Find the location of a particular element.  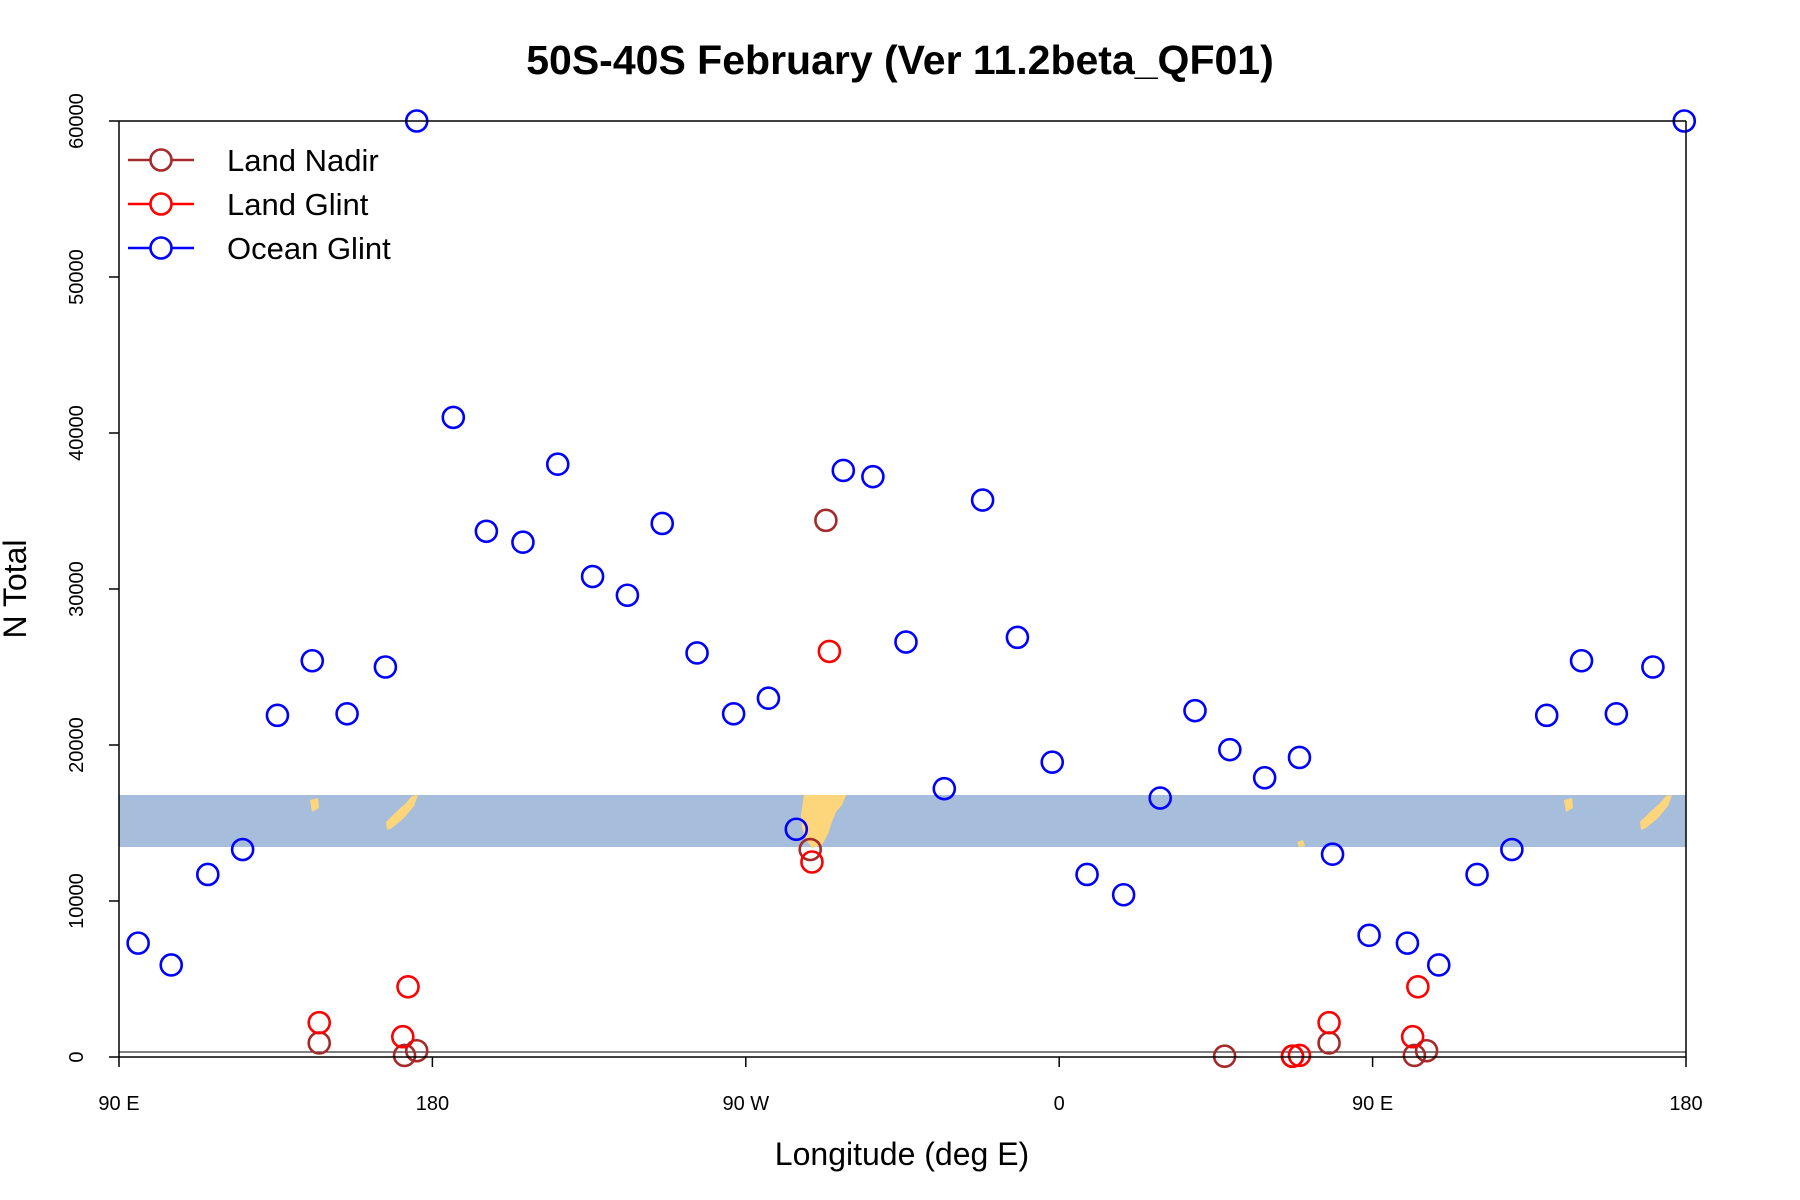

ocean-glint-legend-marker is located at coordinates (161, 248).